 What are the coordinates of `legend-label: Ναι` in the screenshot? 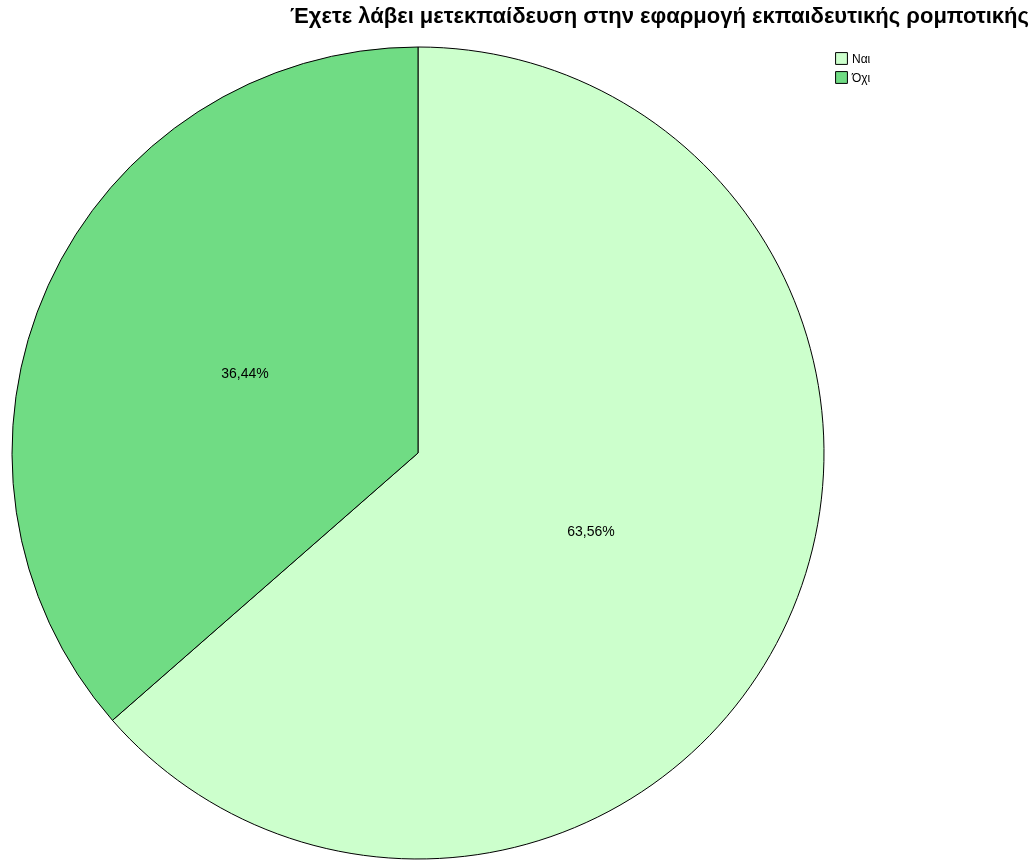 It's located at (861, 58).